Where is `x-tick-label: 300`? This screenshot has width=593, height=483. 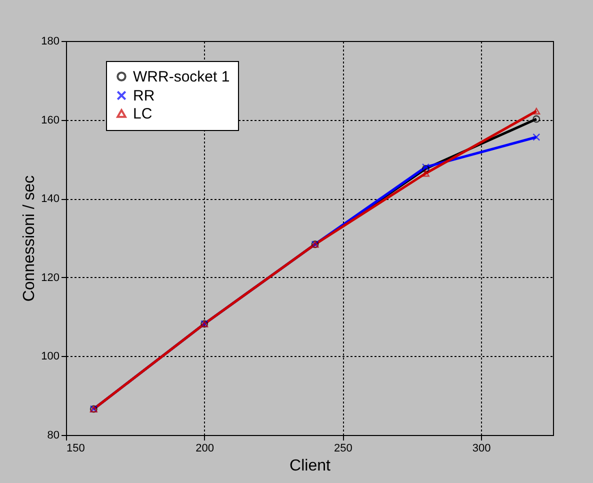 x-tick-label: 300 is located at coordinates (481, 448).